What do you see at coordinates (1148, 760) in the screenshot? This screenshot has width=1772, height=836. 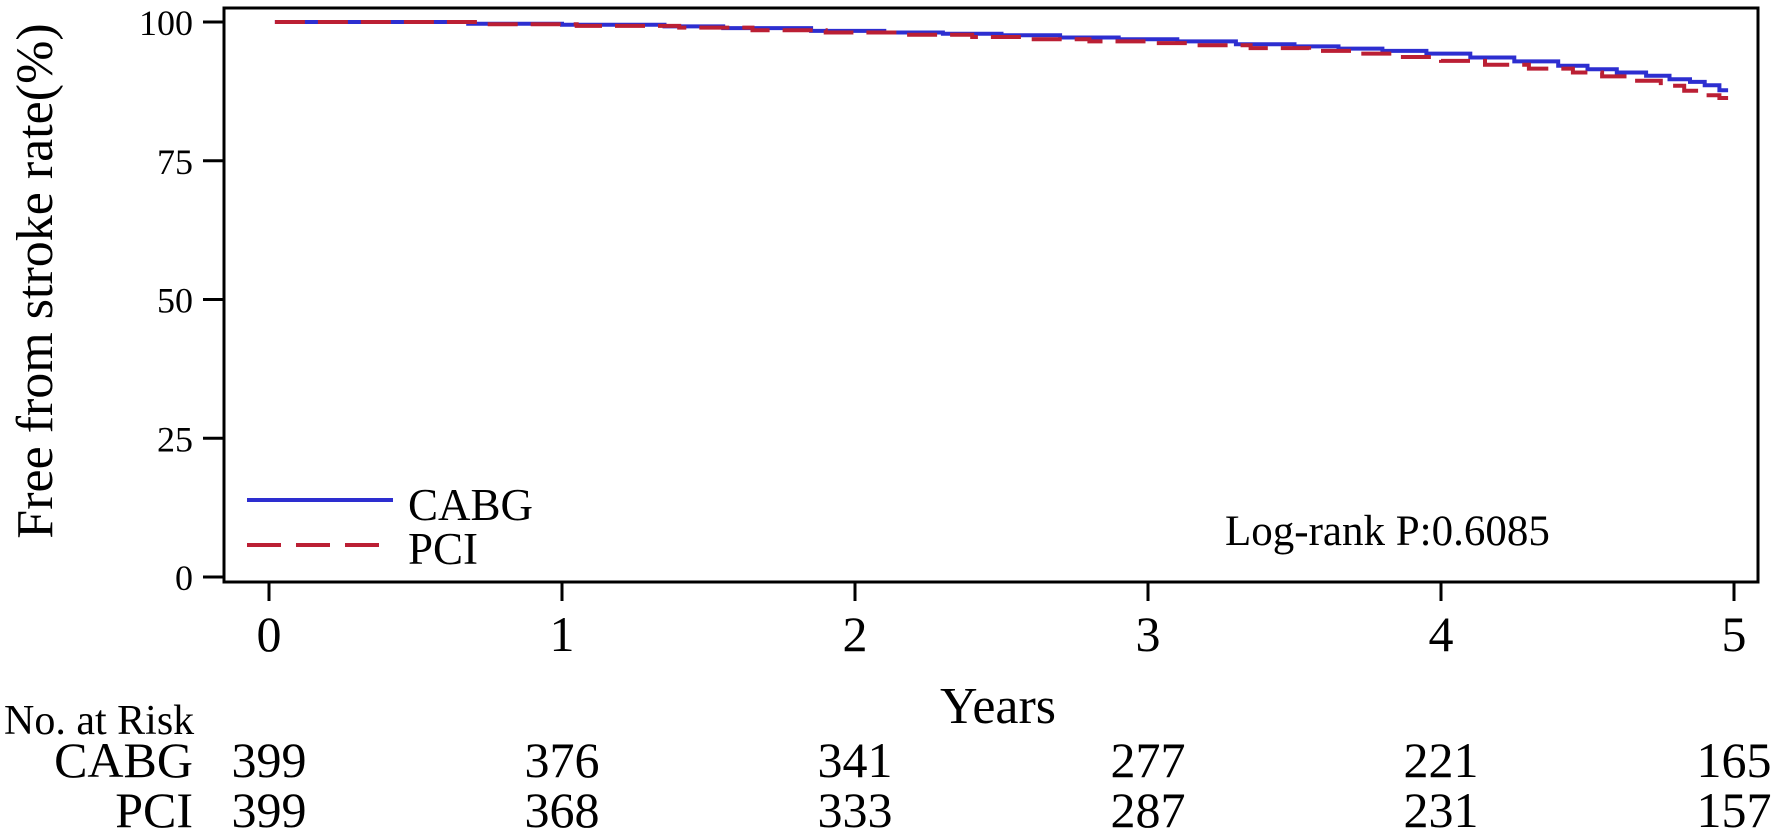 I see `risk-value-cabg-3: 277` at bounding box center [1148, 760].